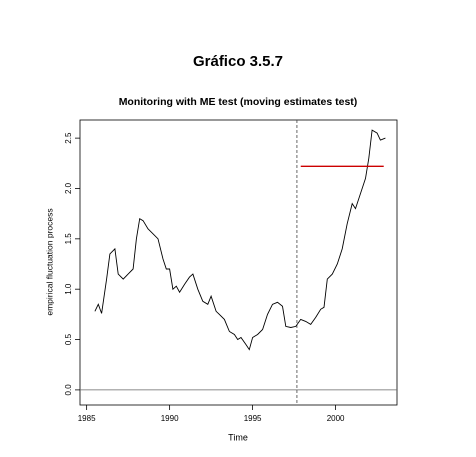 This screenshot has height=457, width=476. I want to click on x-axis-label: Time, so click(238, 437).